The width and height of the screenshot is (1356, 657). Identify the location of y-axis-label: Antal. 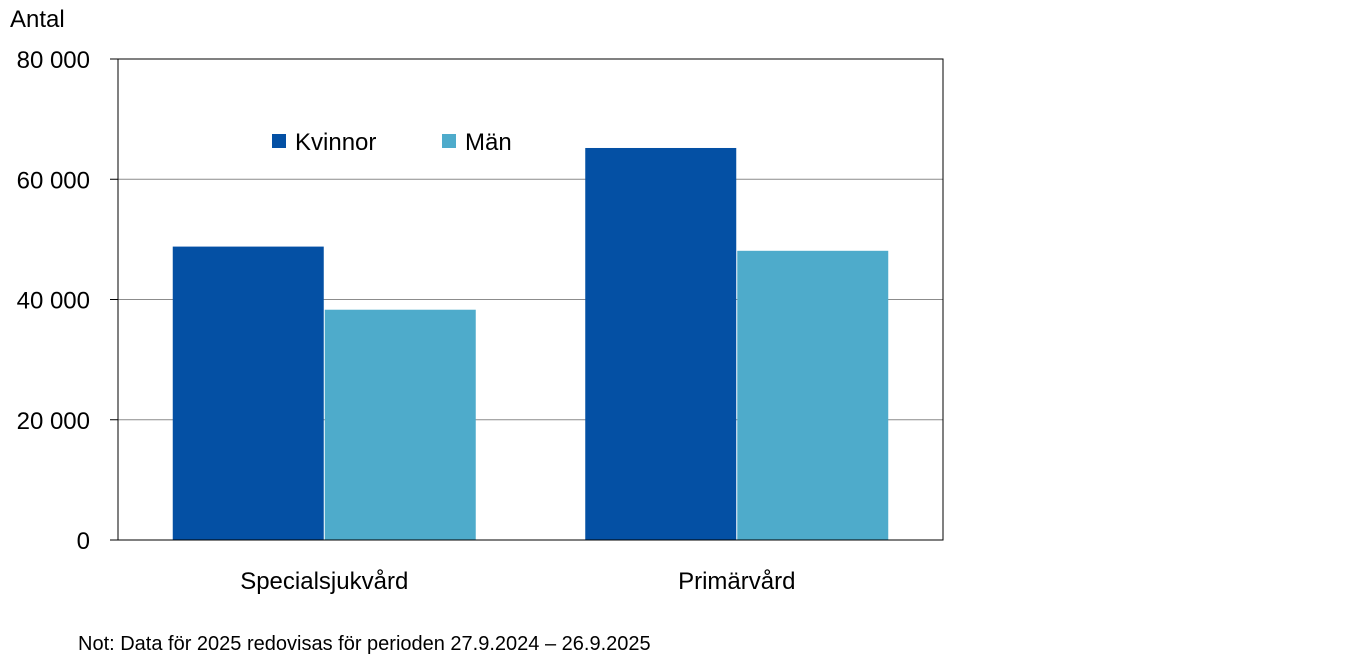
(37, 19).